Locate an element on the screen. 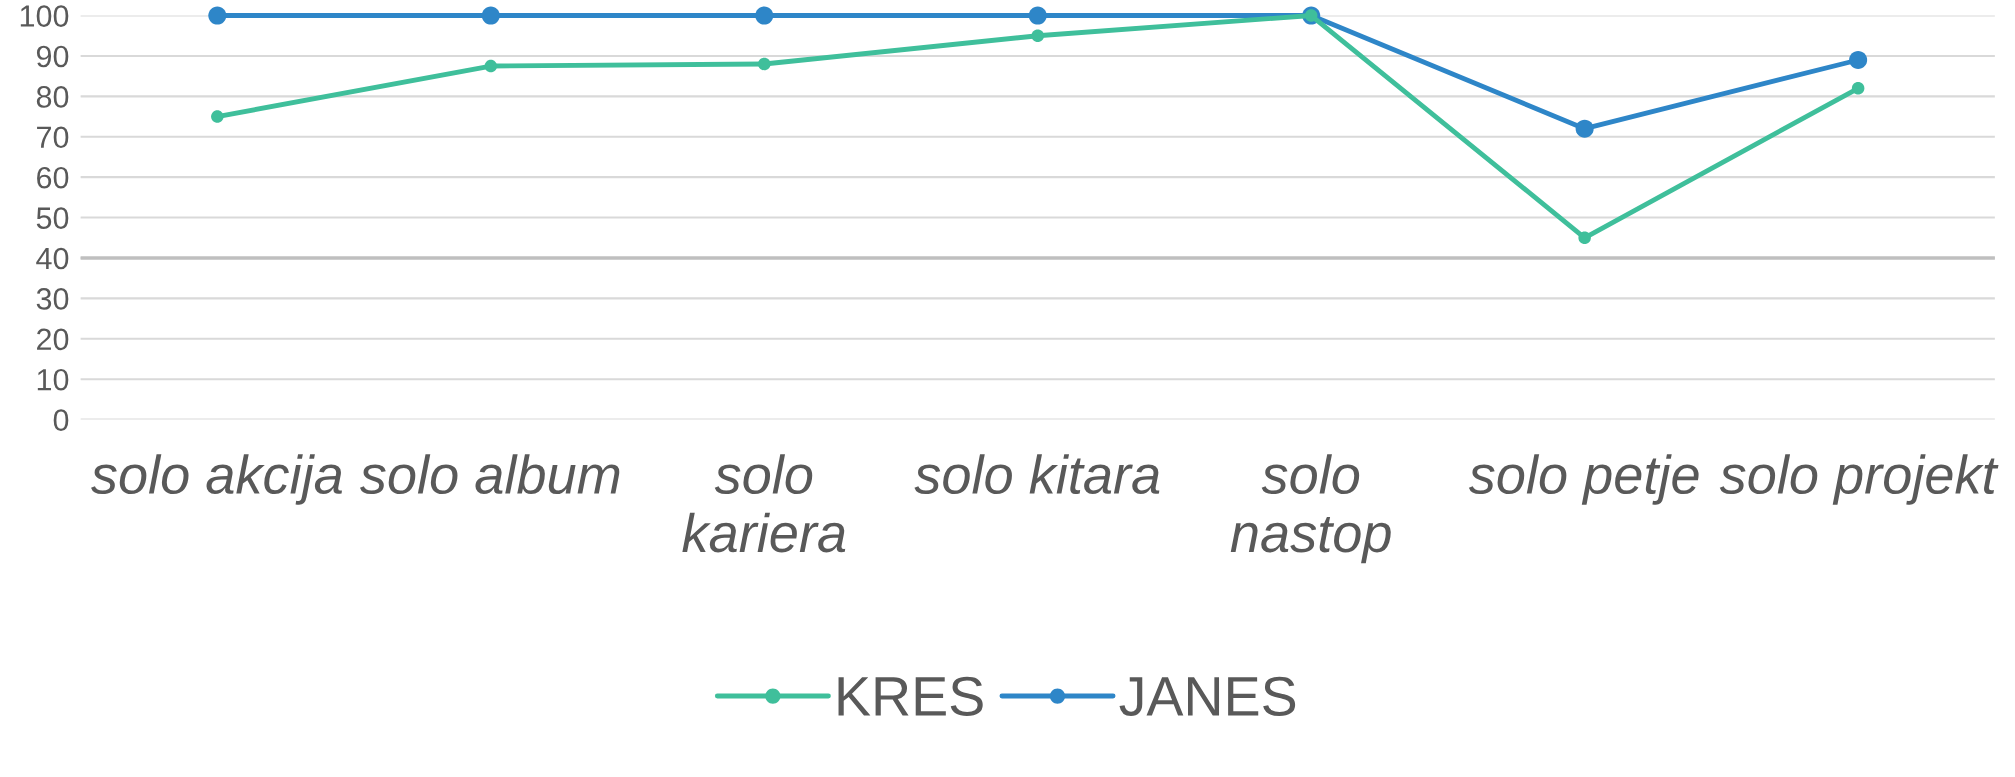  y-tick-label: 40 is located at coordinates (52, 258).